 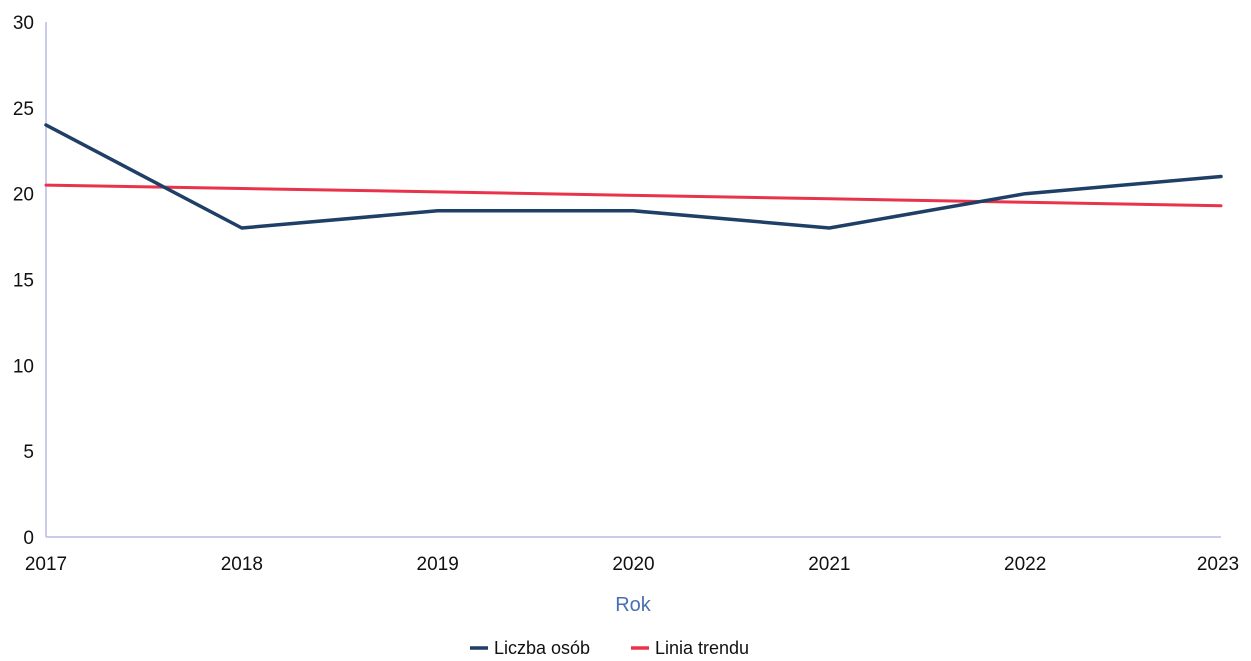 I want to click on legend: Liczba osób Linia trendu, so click(x=609, y=648).